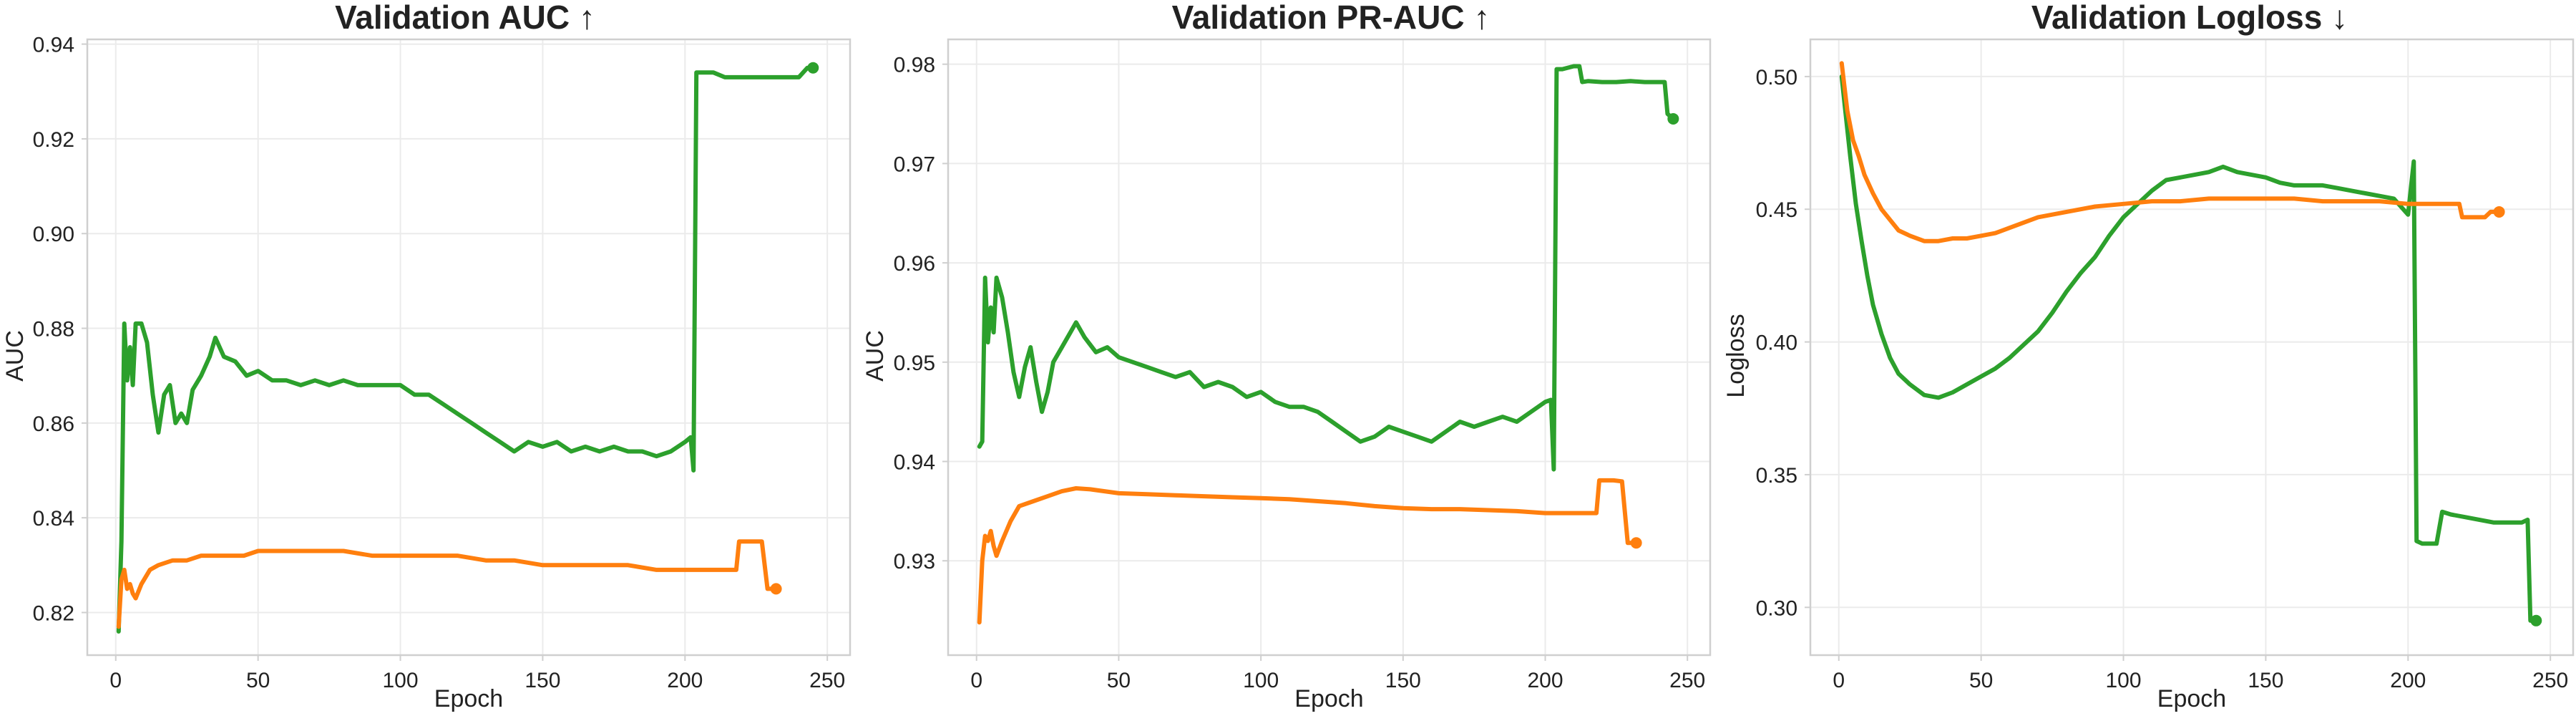 This screenshot has height=716, width=2576. I want to click on chart-title: Validation Logloss ↓, so click(2189, 18).